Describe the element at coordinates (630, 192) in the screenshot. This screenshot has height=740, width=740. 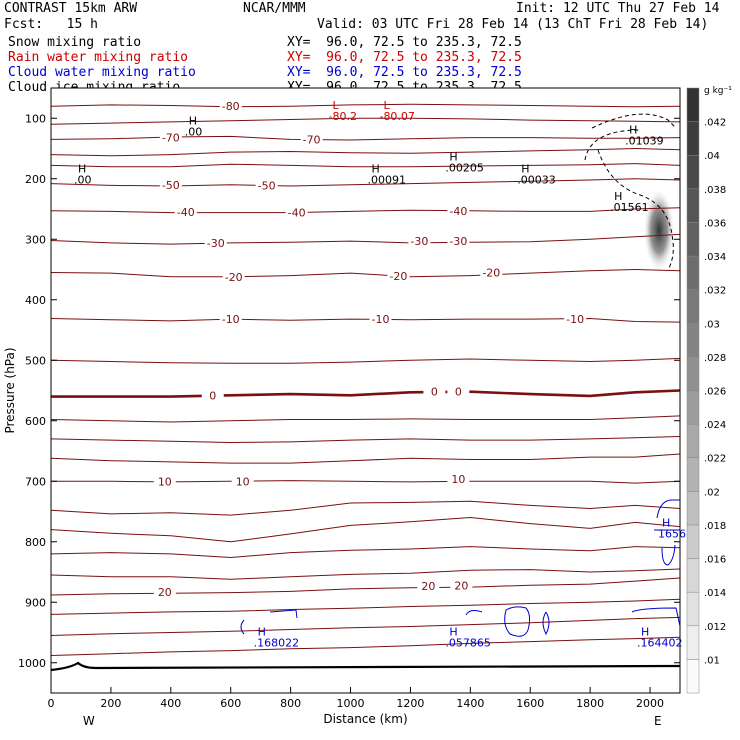
I see `snow-contour` at that location.